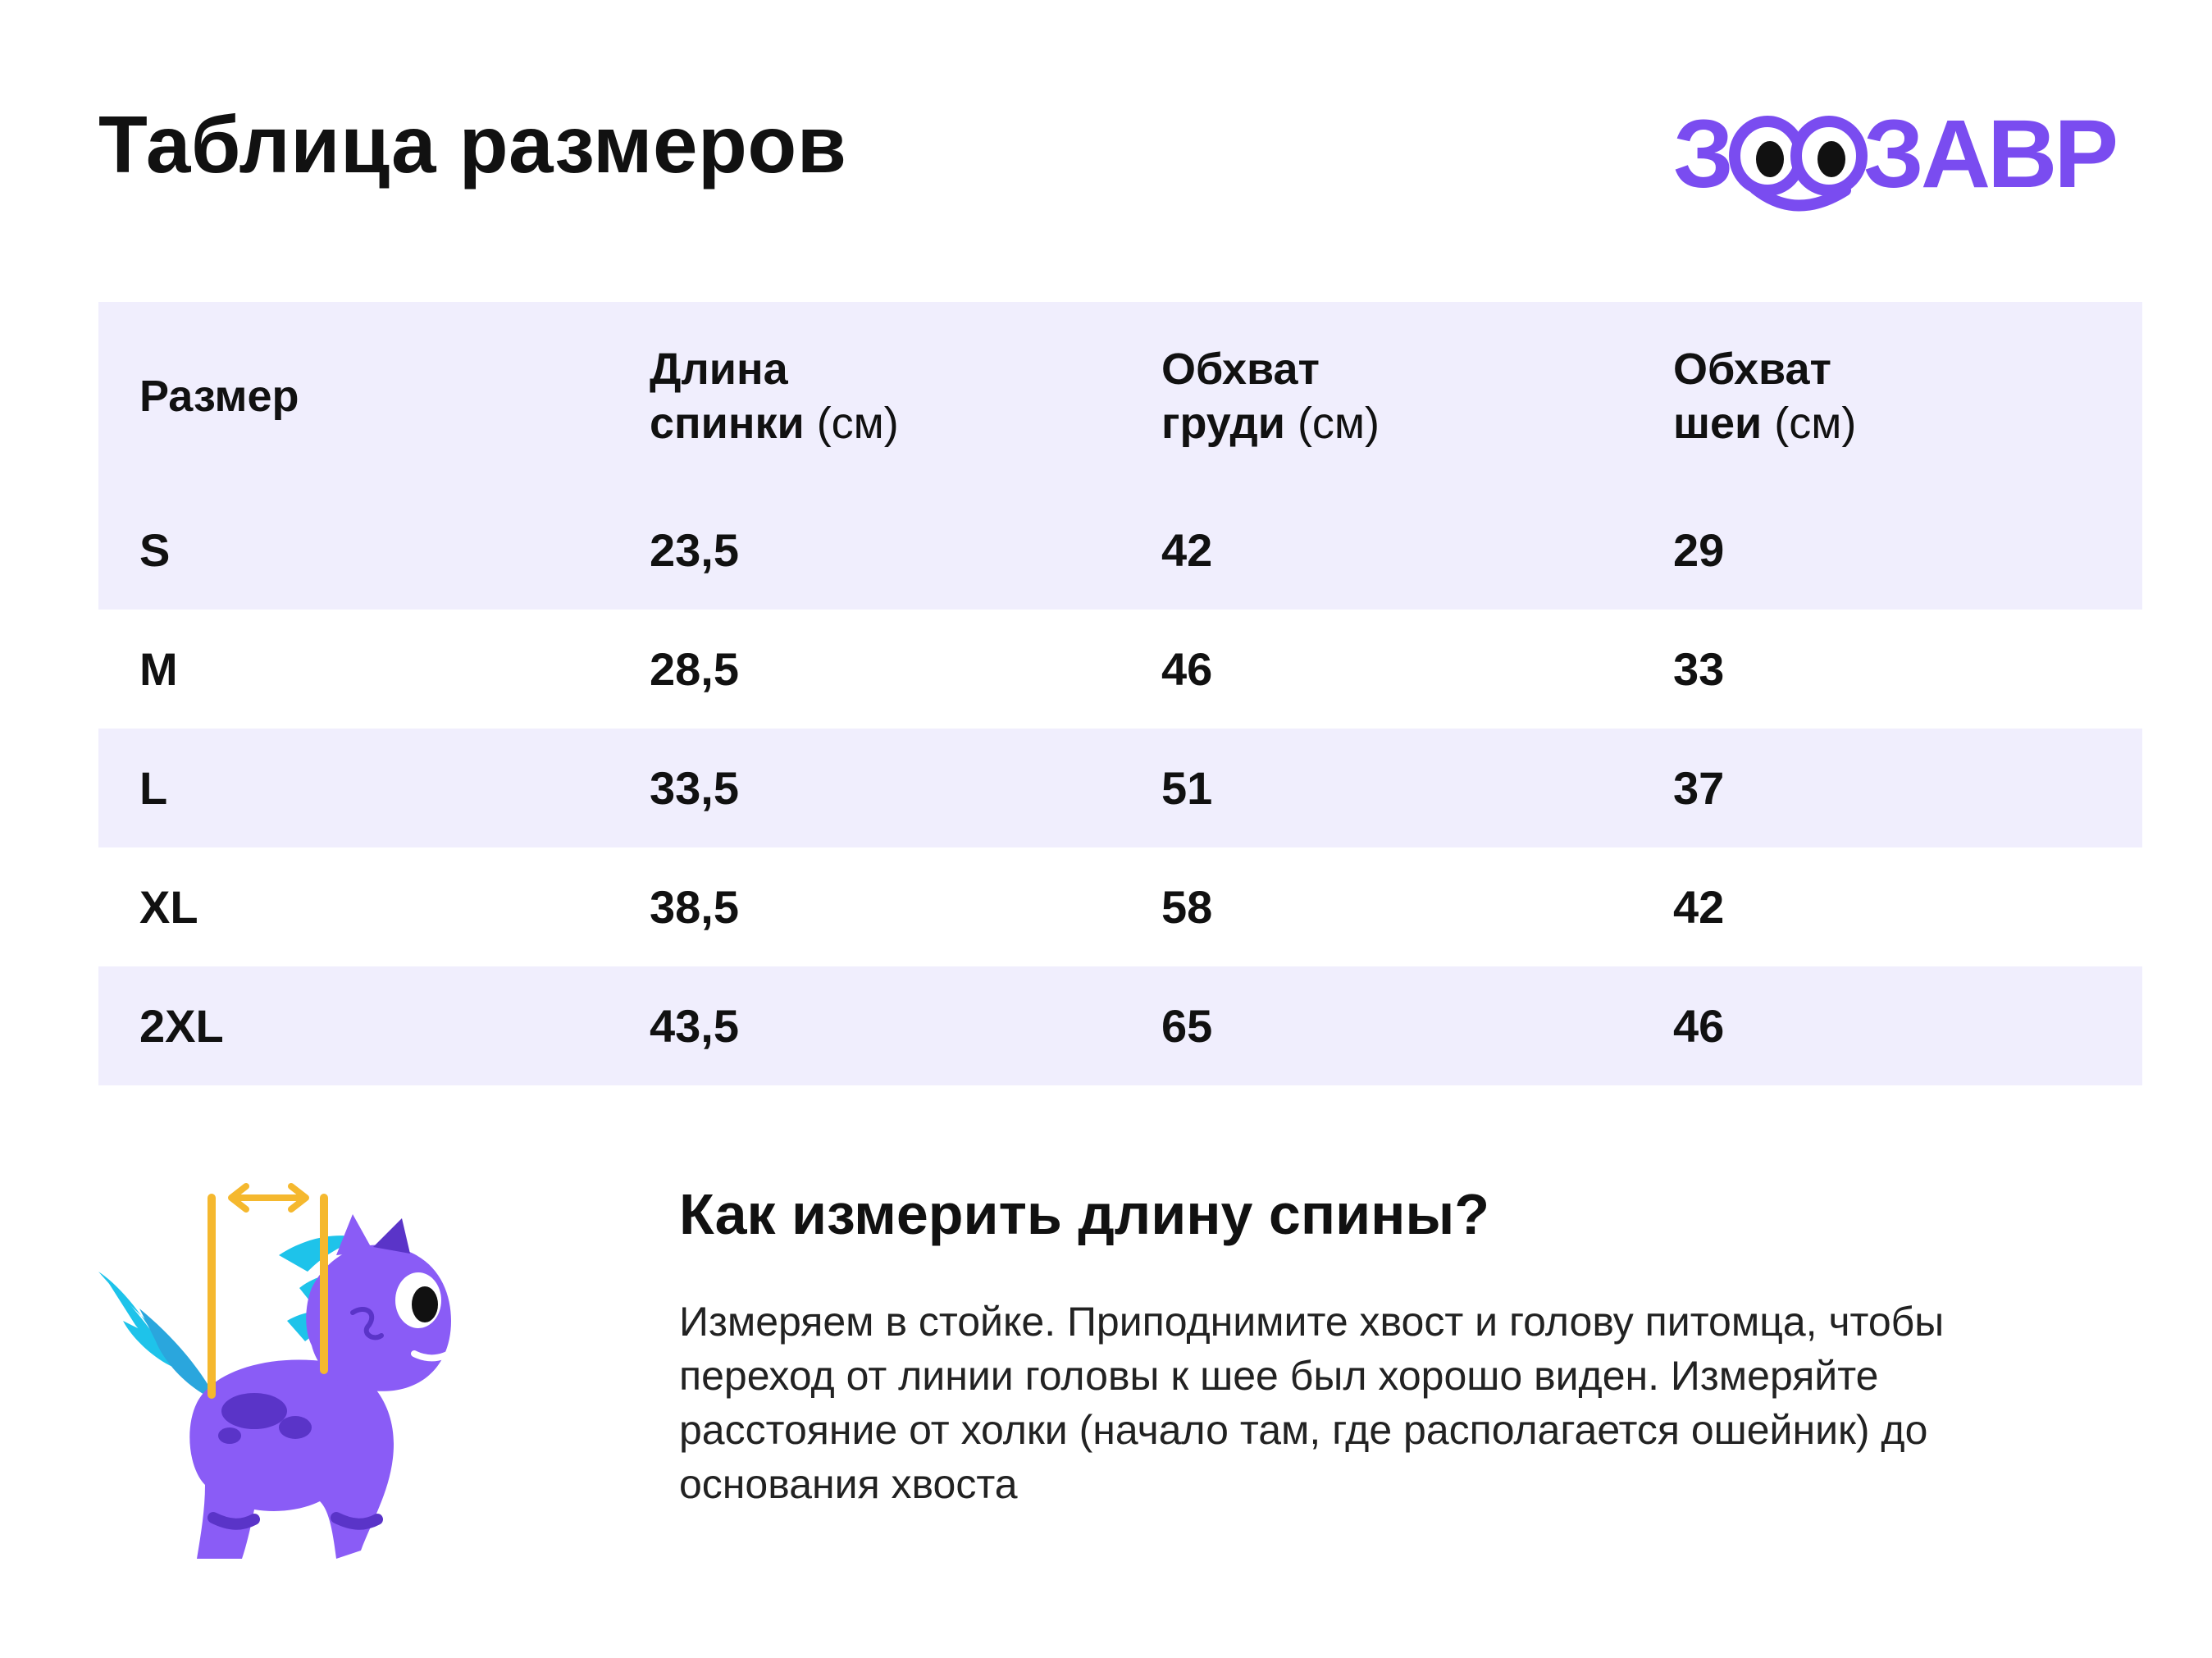 This screenshot has height=1658, width=2212. Describe the element at coordinates (1187, 1026) in the screenshot. I see `cell-chest: 65` at that location.